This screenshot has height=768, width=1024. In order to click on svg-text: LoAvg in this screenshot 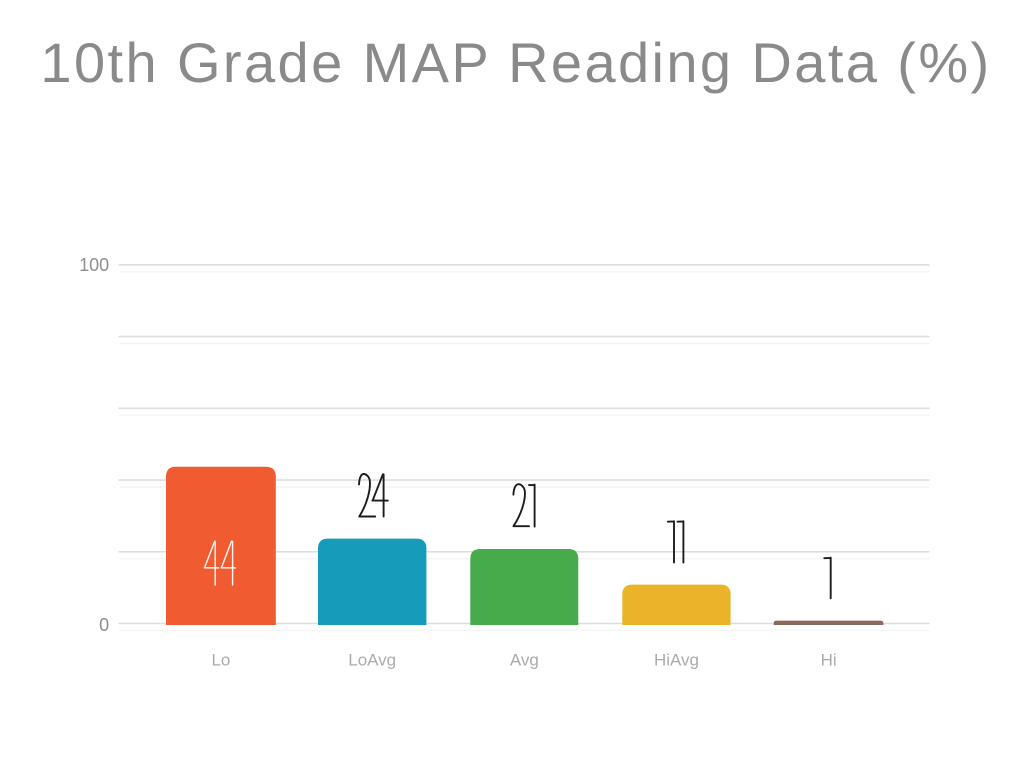, I will do `click(372, 660)`.